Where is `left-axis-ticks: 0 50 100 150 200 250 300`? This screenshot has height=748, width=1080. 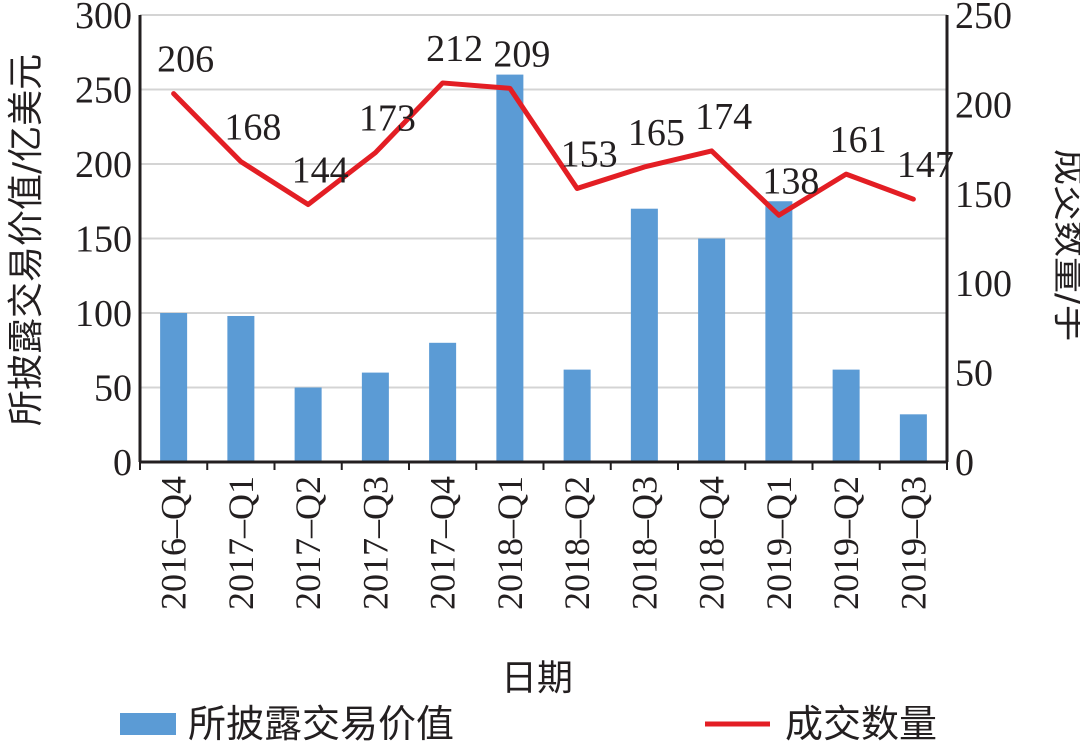
left-axis-ticks: 0 50 100 150 200 250 300 is located at coordinates (103, 242).